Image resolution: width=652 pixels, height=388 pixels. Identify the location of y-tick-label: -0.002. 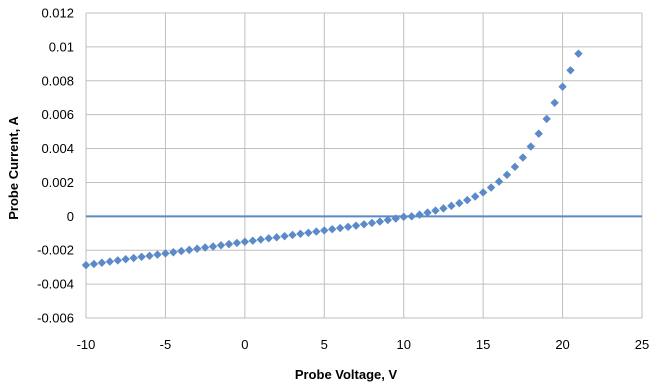
(55, 250).